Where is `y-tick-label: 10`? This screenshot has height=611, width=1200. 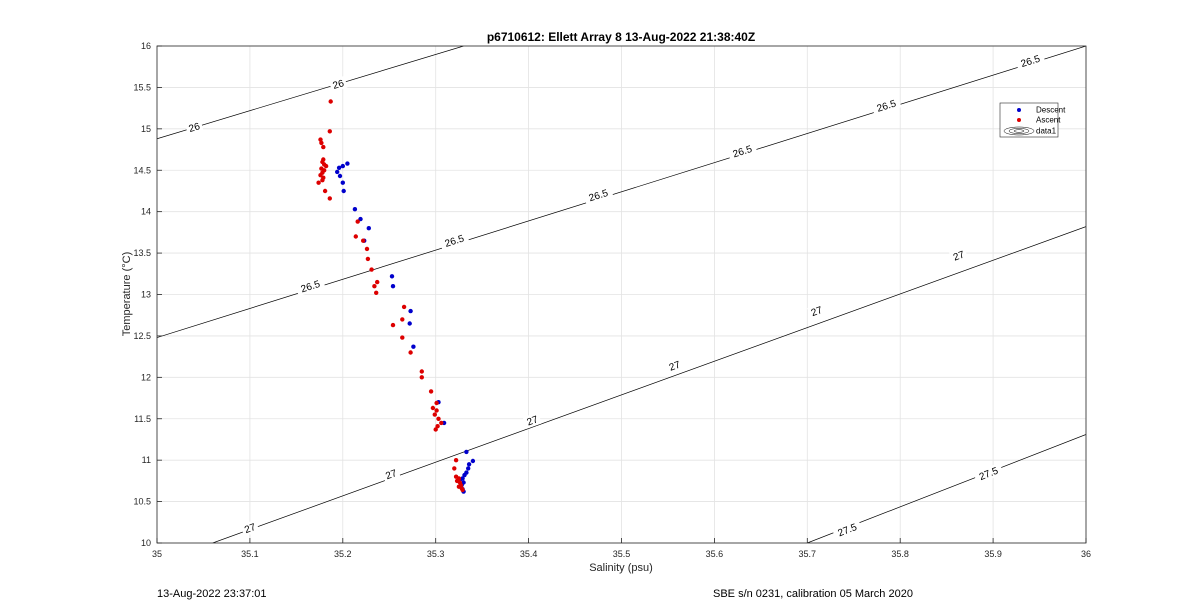
y-tick-label: 10 is located at coordinates (146, 543).